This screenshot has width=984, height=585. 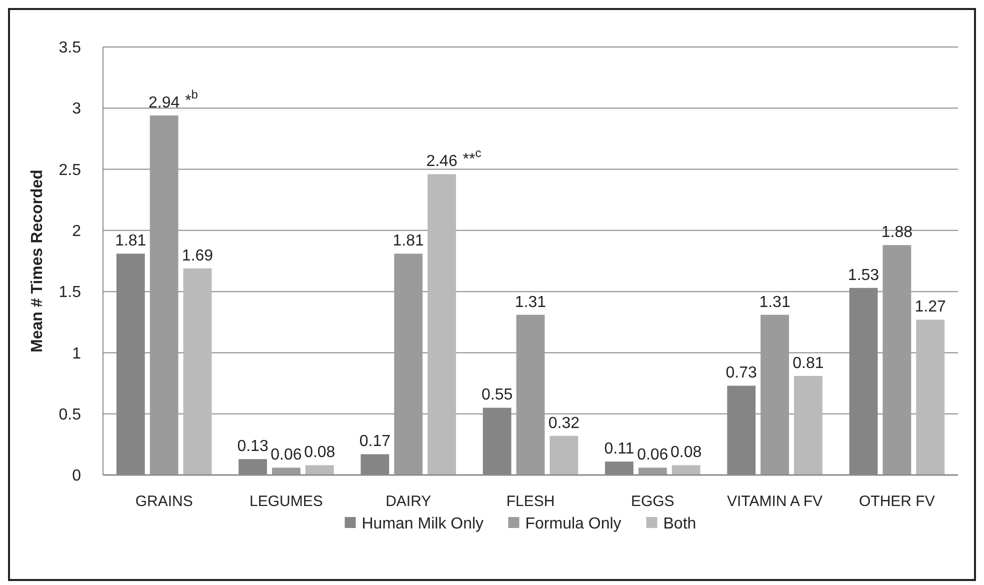 What do you see at coordinates (70, 48) in the screenshot?
I see `y-tick-label: 3.5` at bounding box center [70, 48].